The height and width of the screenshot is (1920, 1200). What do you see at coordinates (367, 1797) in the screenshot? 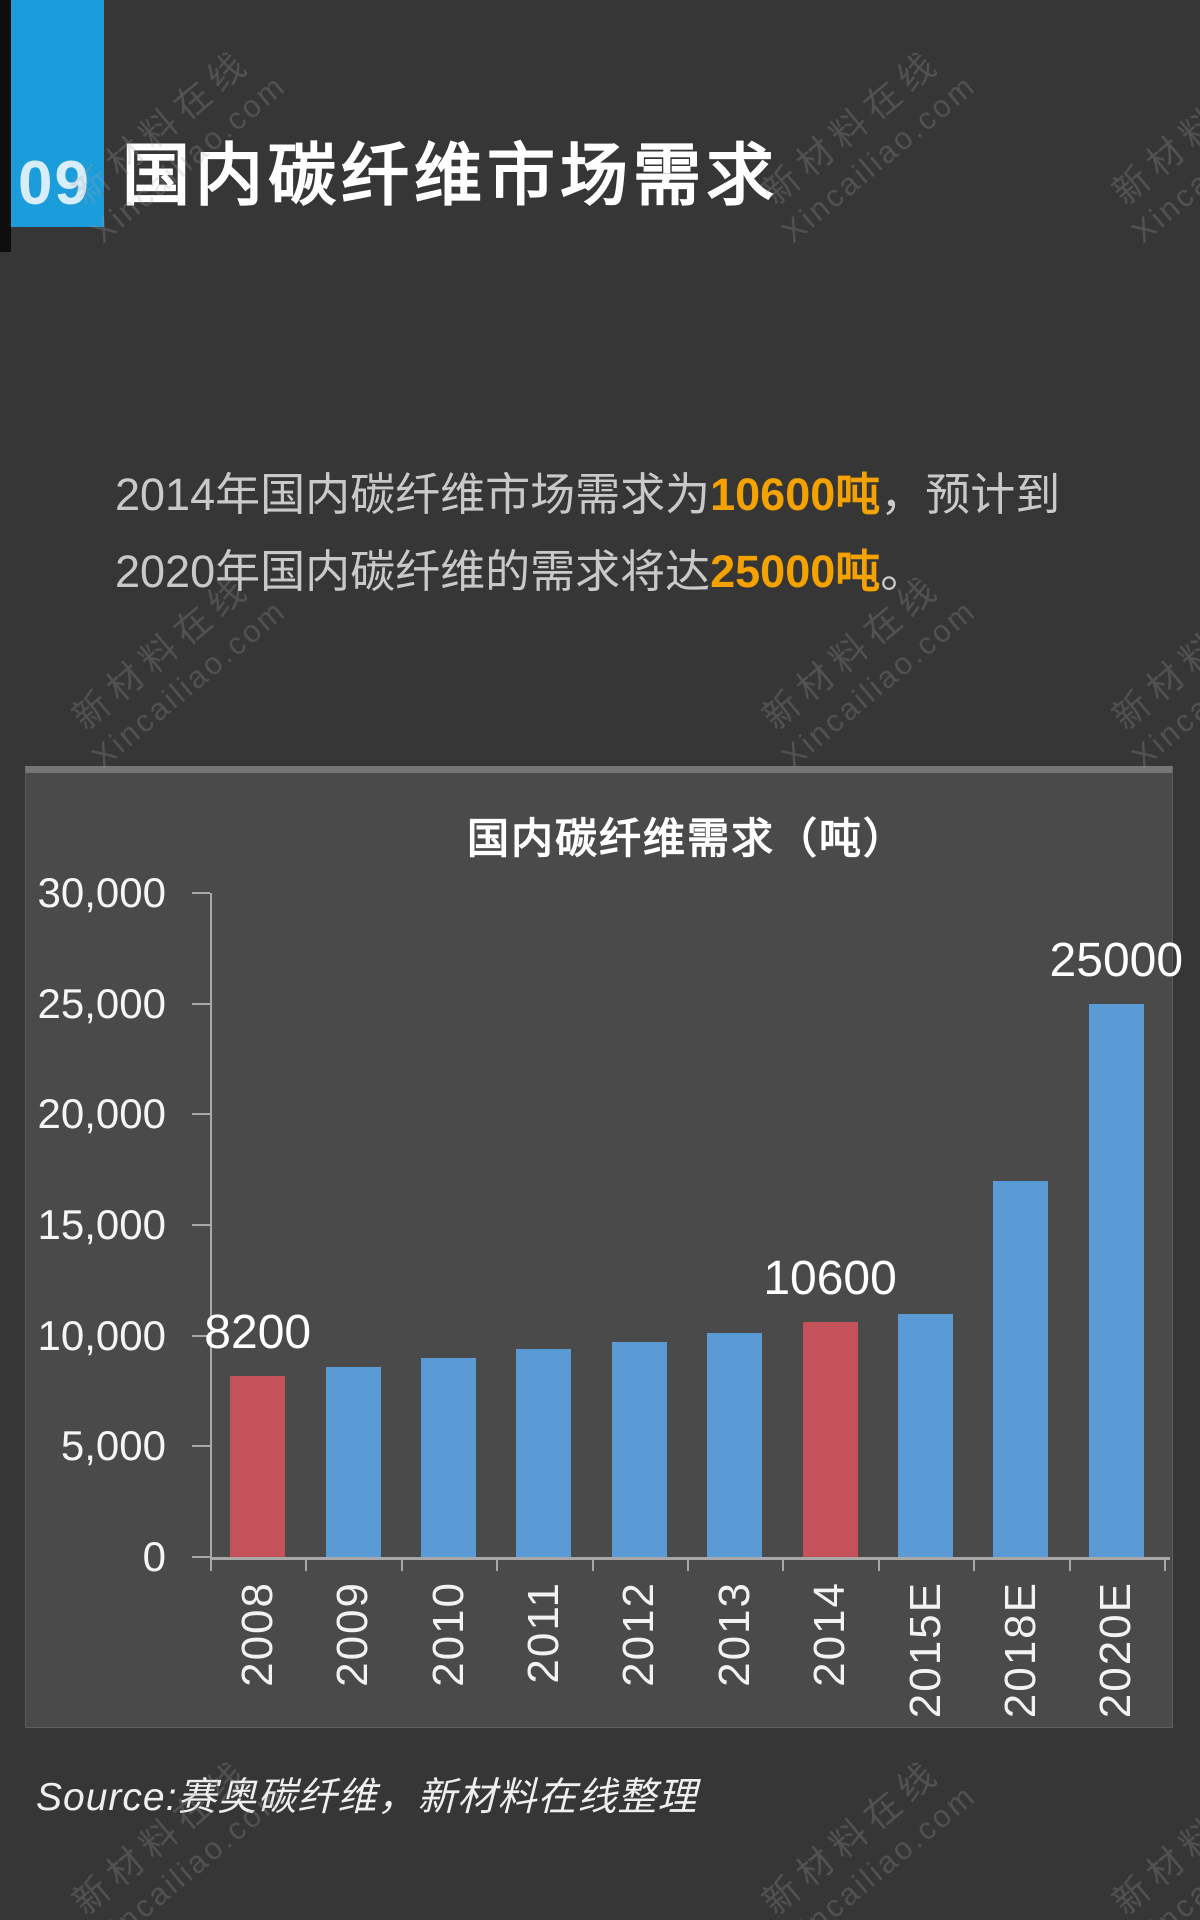
I see `source-note: Source:赛奥碳纤维，新材料在线整理` at bounding box center [367, 1797].